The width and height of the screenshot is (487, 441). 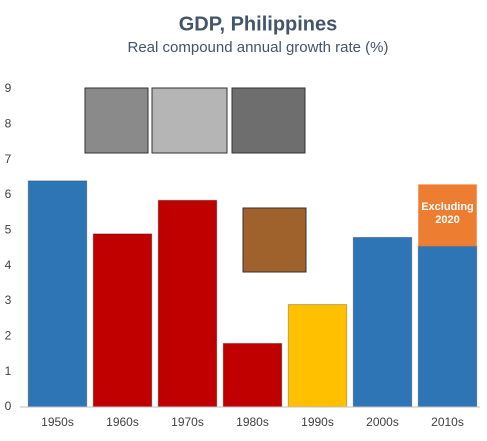 I want to click on x-tick-label: 2000s, so click(x=382, y=422).